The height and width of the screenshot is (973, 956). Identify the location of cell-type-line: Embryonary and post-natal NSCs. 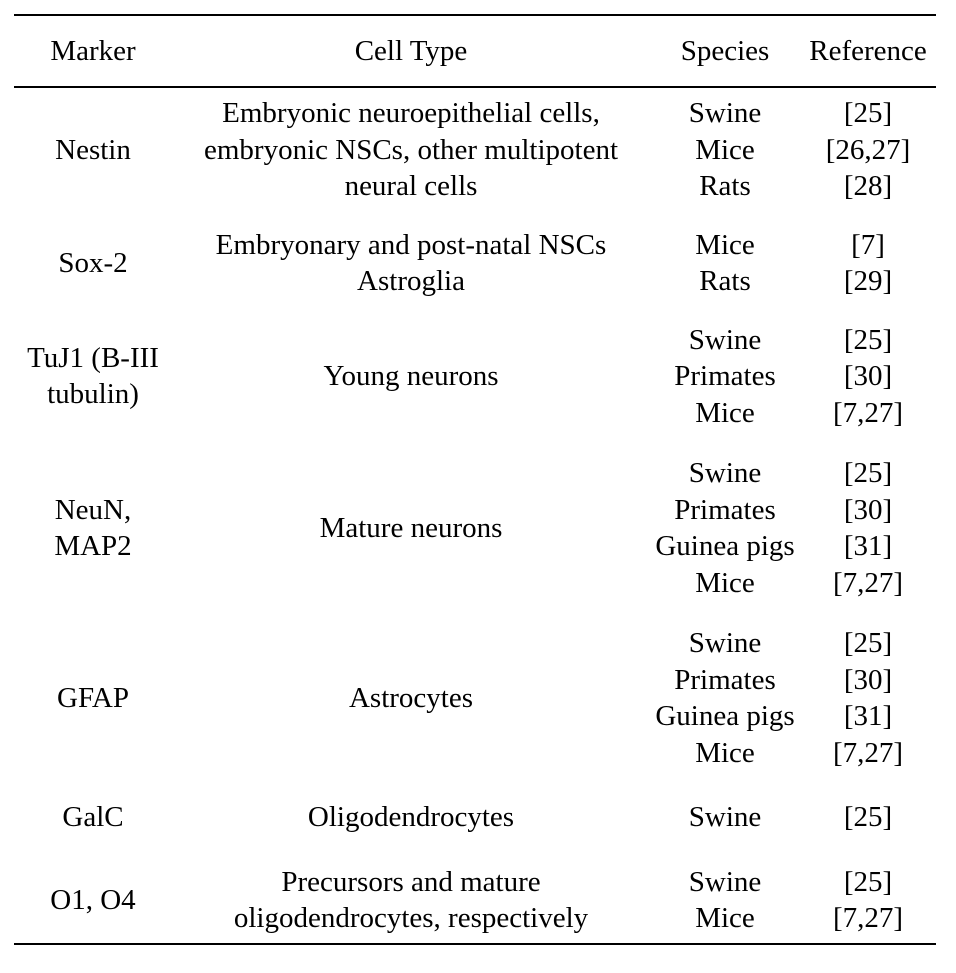
(411, 244).